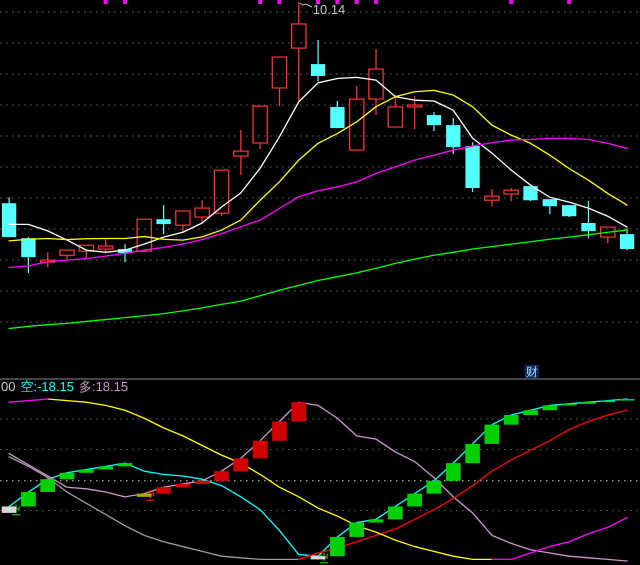  What do you see at coordinates (531, 372) in the screenshot?
I see `badge: 财` at bounding box center [531, 372].